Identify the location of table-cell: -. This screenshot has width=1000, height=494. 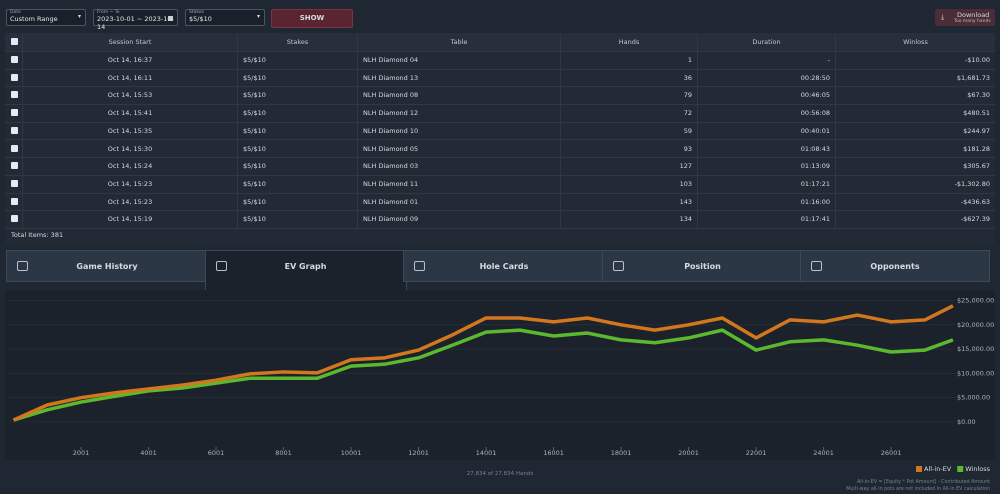
(766, 60).